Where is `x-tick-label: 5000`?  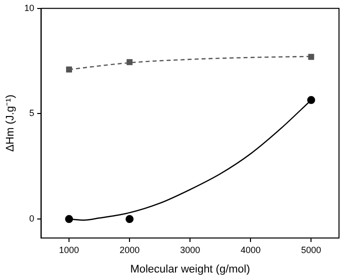 x-tick-label: 5000 is located at coordinates (311, 249).